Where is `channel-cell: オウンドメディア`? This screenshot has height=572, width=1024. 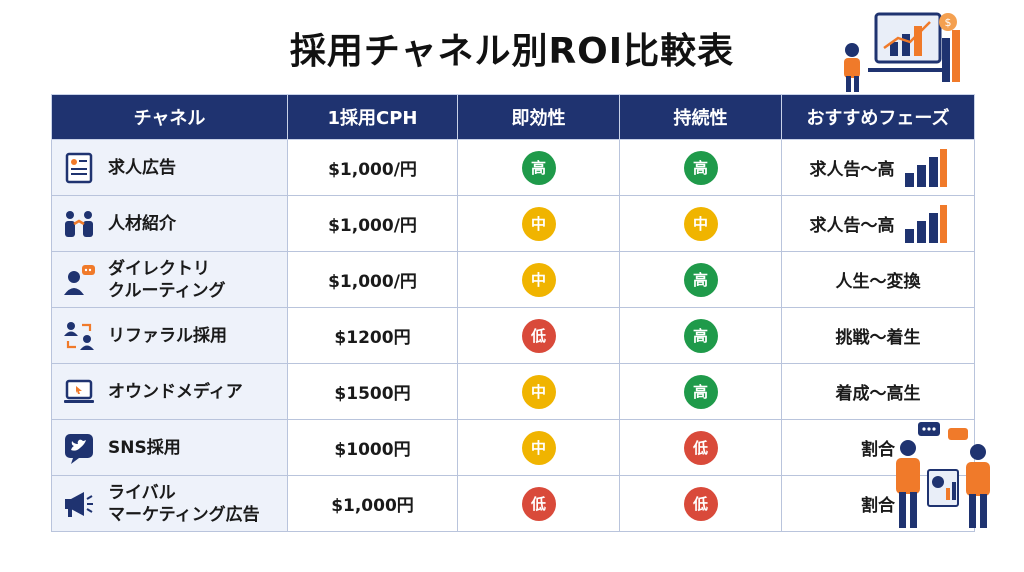 channel-cell: オウンドメディア is located at coordinates (169, 391).